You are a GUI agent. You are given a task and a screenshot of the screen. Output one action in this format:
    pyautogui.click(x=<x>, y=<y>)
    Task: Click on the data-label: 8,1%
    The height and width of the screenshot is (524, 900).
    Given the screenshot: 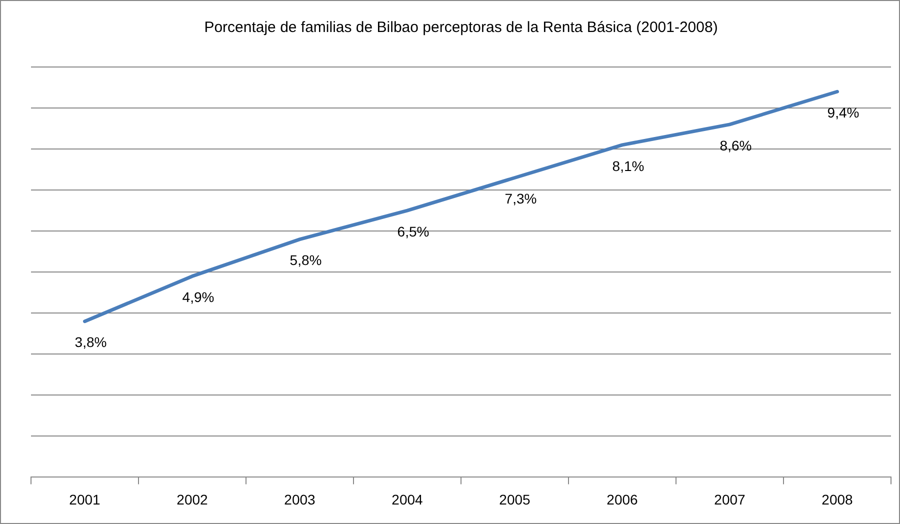 What is the action you would take?
    pyautogui.click(x=628, y=166)
    